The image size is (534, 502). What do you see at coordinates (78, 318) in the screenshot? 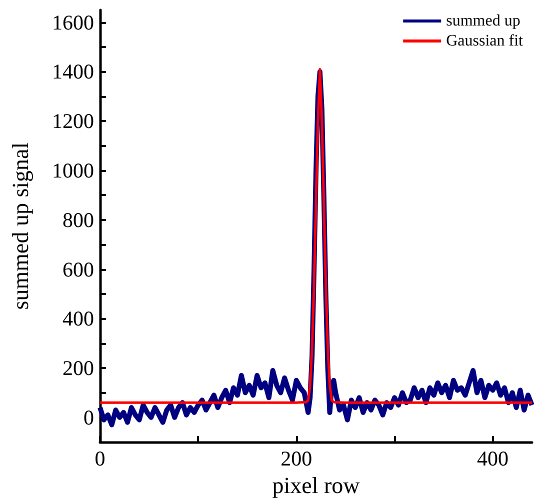
I see `y-tick-label: 400` at bounding box center [78, 318].